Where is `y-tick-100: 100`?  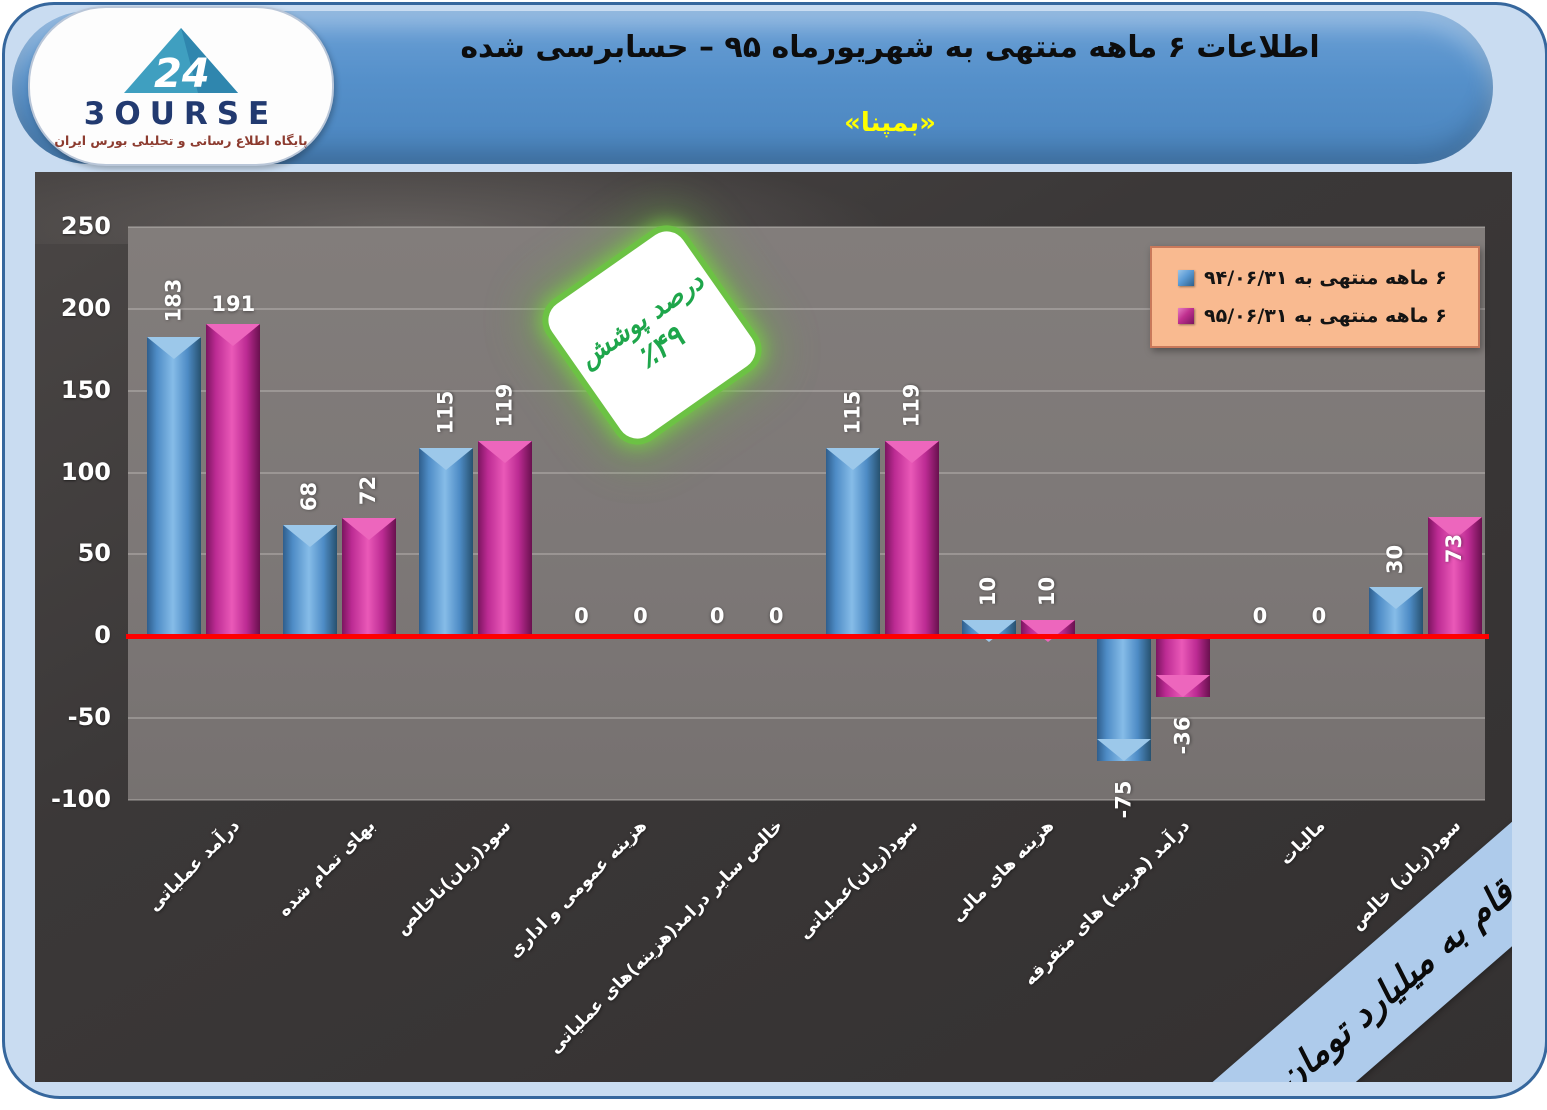 y-tick-100: 100 is located at coordinates (85, 471).